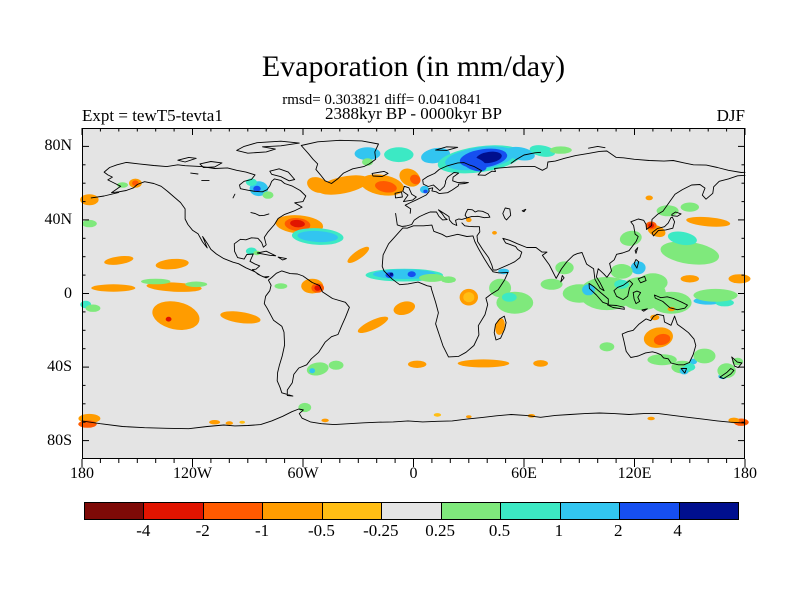  I want to click on colorbar-level-label: -4, so click(143, 530).